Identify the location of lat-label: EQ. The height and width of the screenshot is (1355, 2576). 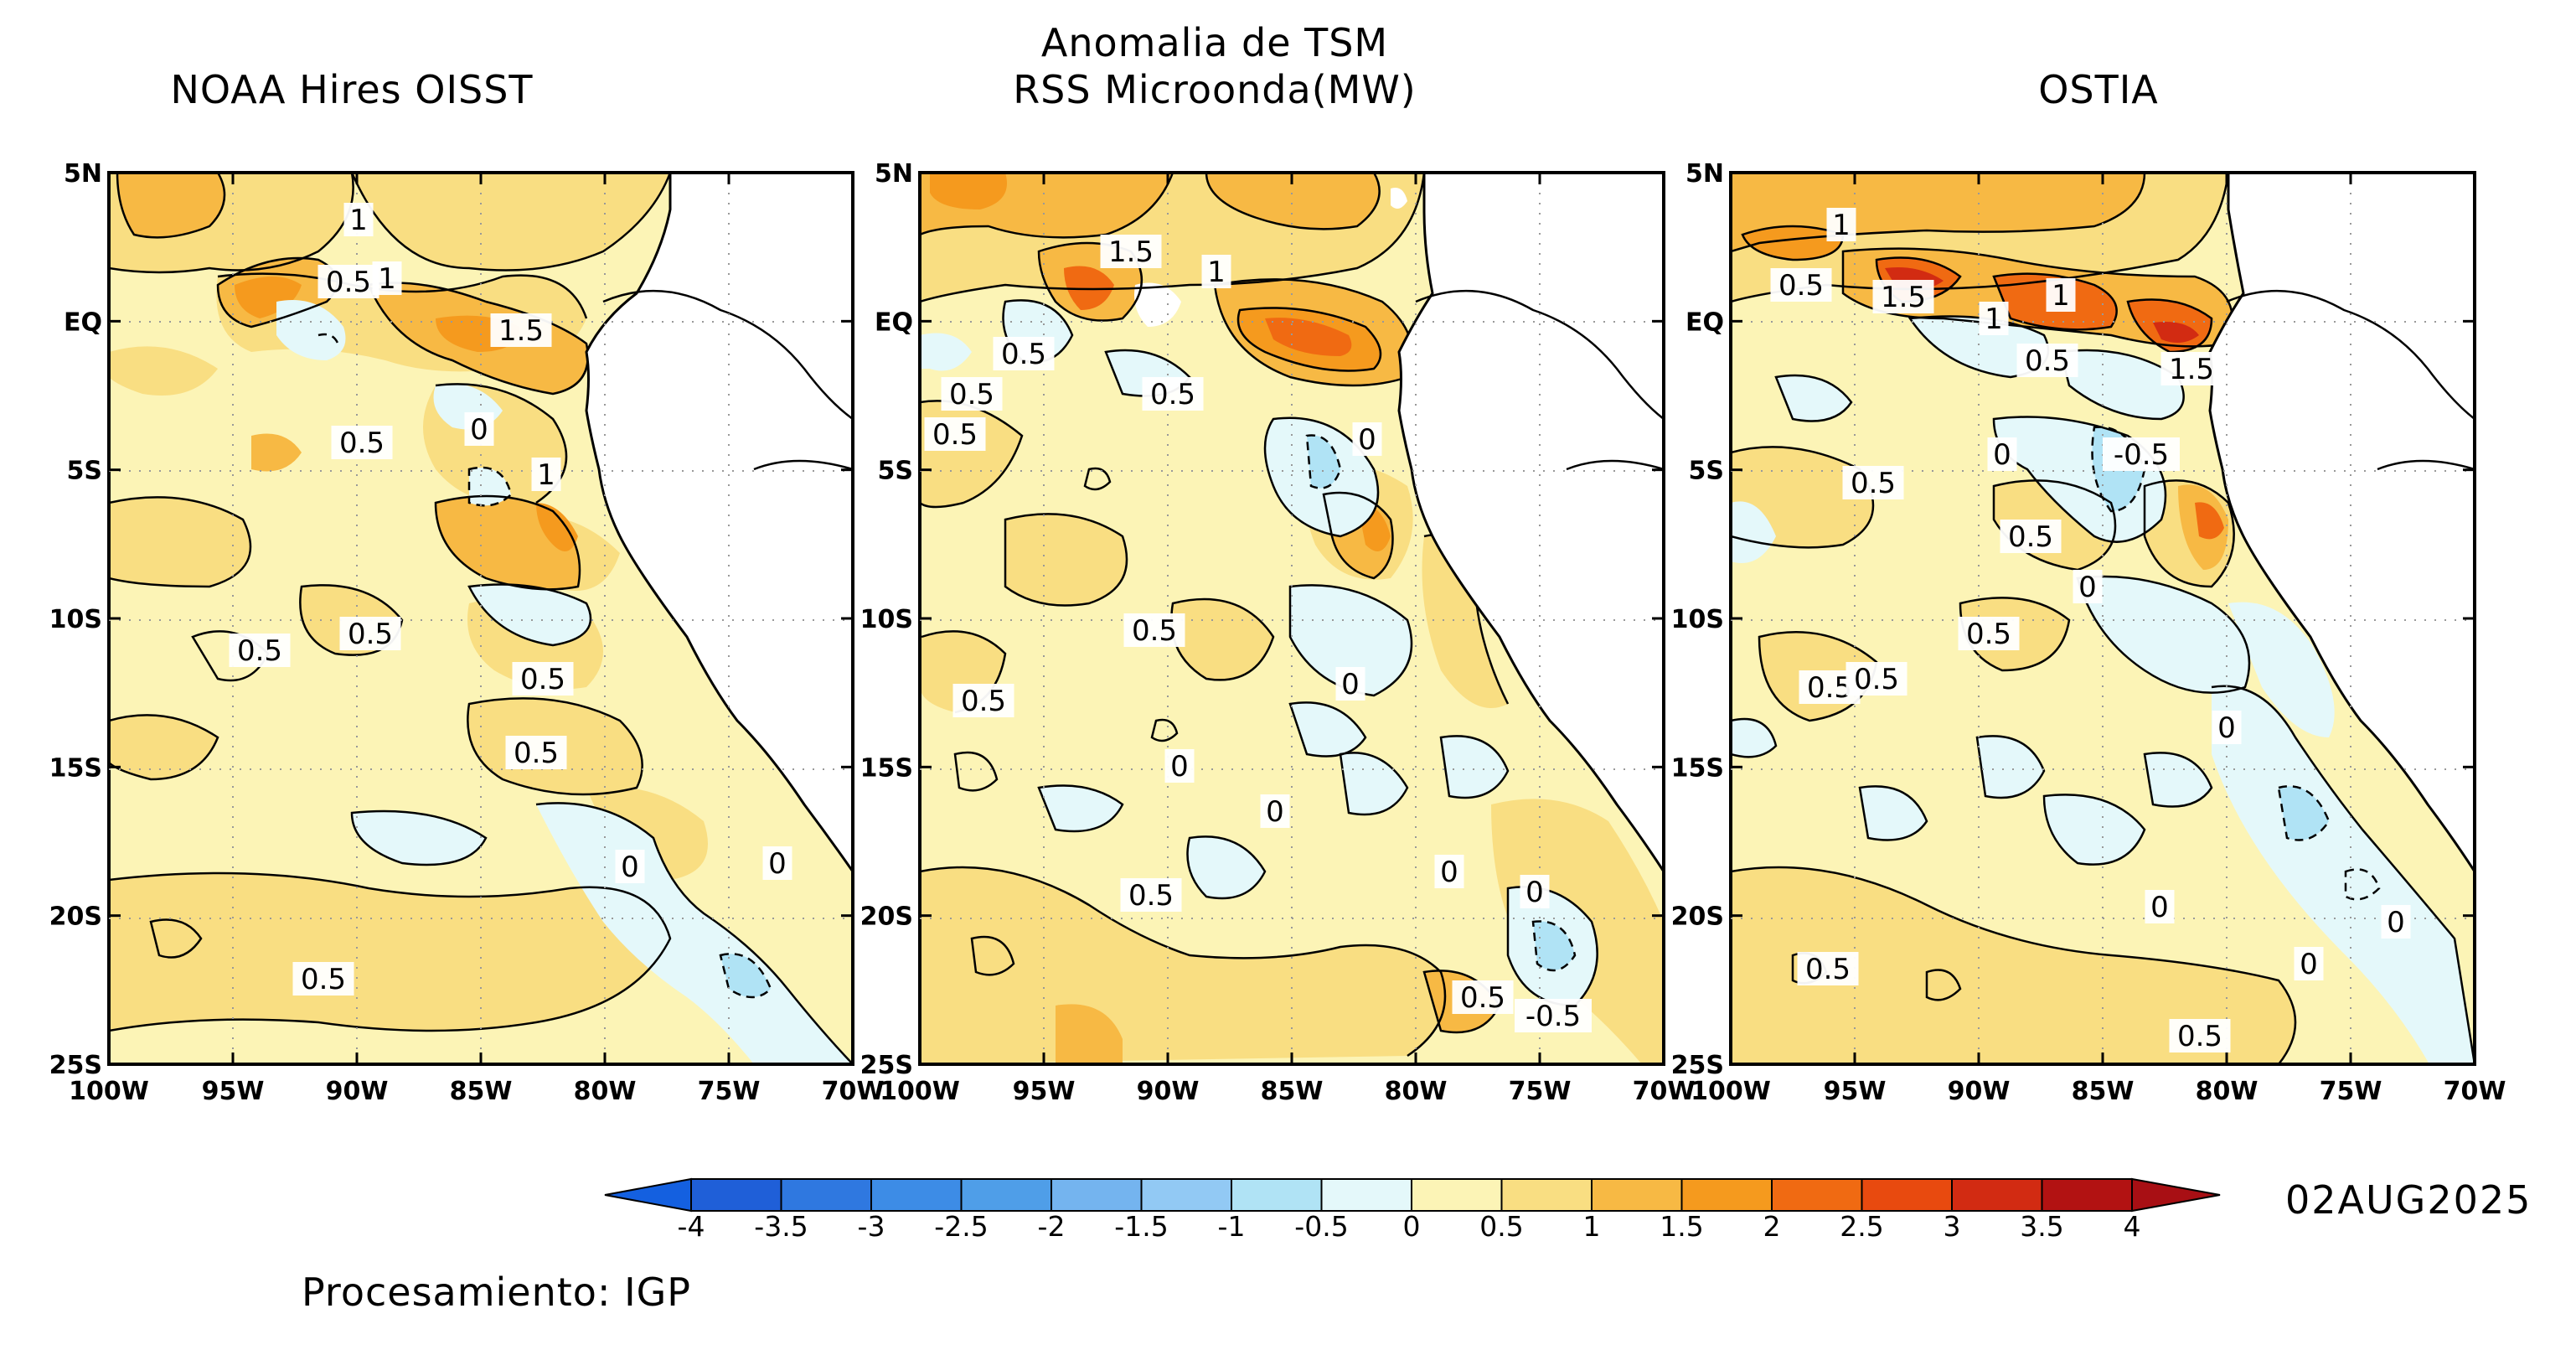
(83, 322).